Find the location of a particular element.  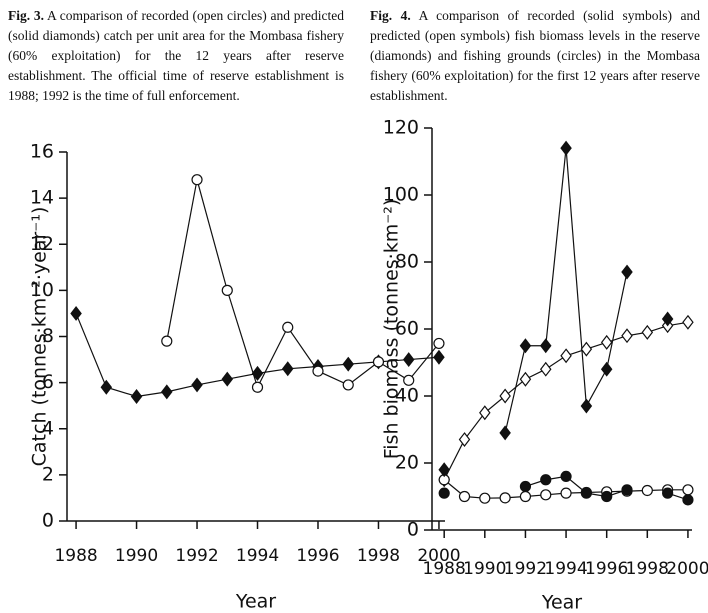

y-axis-label: Fish biomass (tonnes·km⁻²) is located at coordinates (392, 329).